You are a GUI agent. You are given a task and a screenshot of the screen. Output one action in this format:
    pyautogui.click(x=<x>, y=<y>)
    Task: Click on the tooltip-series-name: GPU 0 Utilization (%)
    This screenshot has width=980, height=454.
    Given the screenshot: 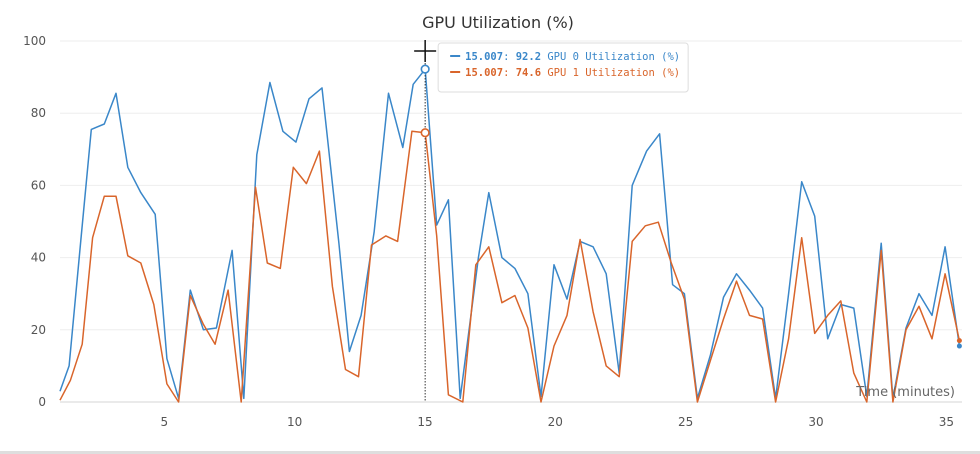 What is the action you would take?
    pyautogui.click(x=610, y=57)
    